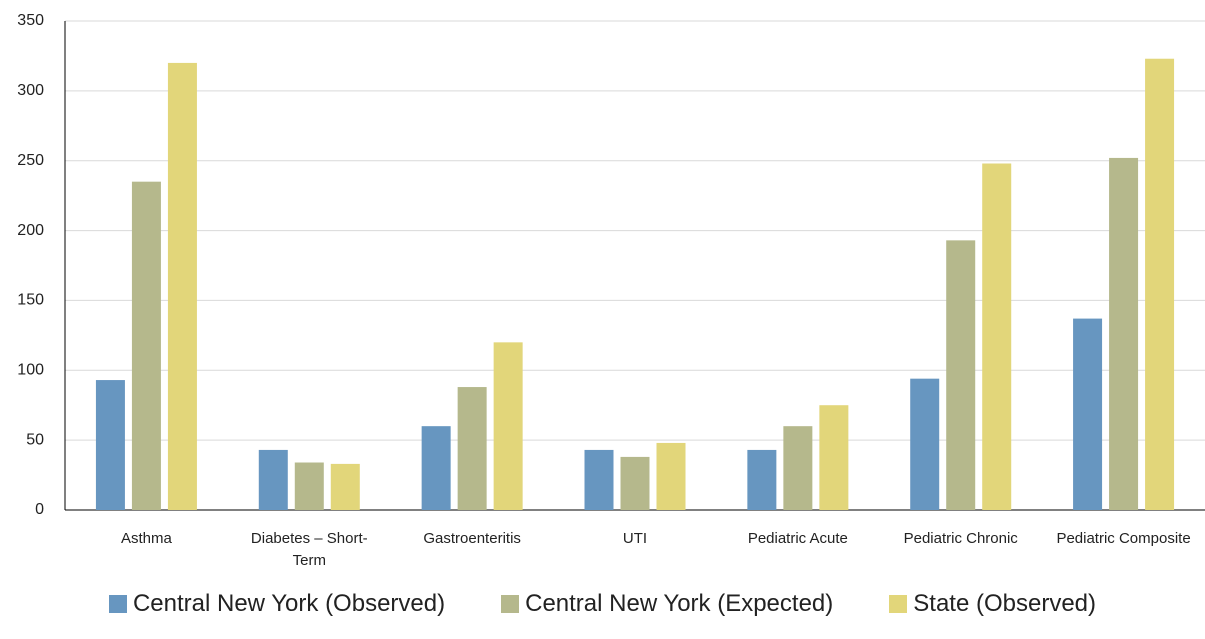 The image size is (1205, 639). I want to click on x-tick-label: Pediatric Chronic, so click(960, 538).